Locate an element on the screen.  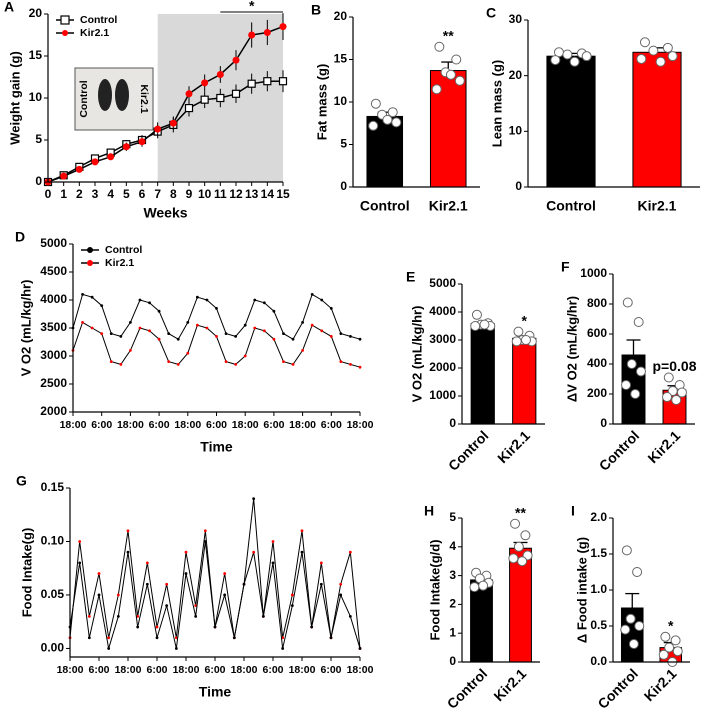
x-tick-label: 12 is located at coordinates (236, 194).